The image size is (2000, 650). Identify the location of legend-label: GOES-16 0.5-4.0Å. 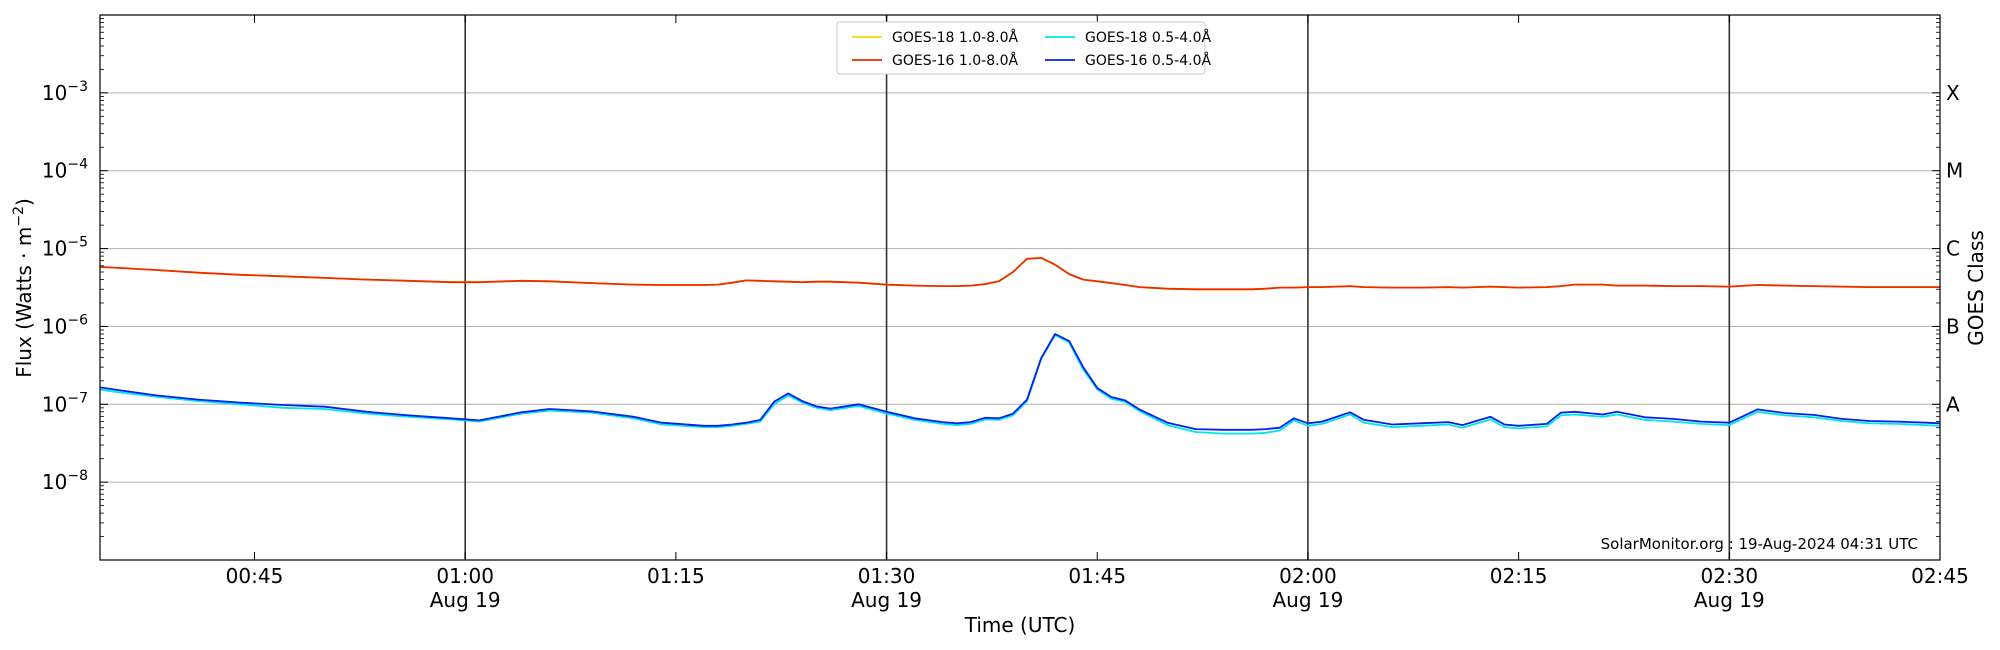
(1148, 60).